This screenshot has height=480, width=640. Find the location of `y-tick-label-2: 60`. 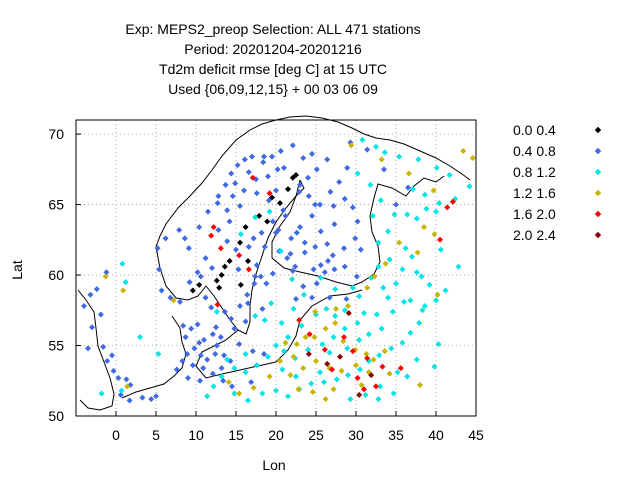

y-tick-label-2: 60 is located at coordinates (56, 275).